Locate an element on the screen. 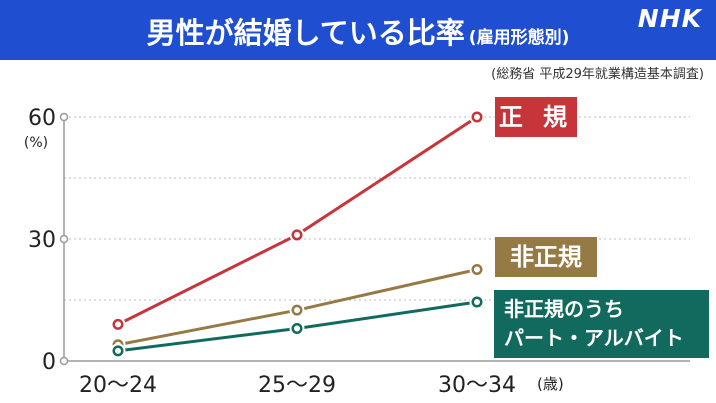  x-tick-label: 25〜29 is located at coordinates (297, 385).